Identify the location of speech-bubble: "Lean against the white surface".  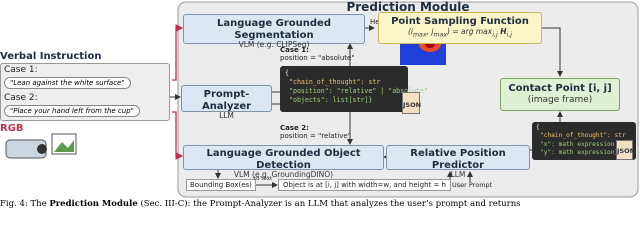
(67, 83).